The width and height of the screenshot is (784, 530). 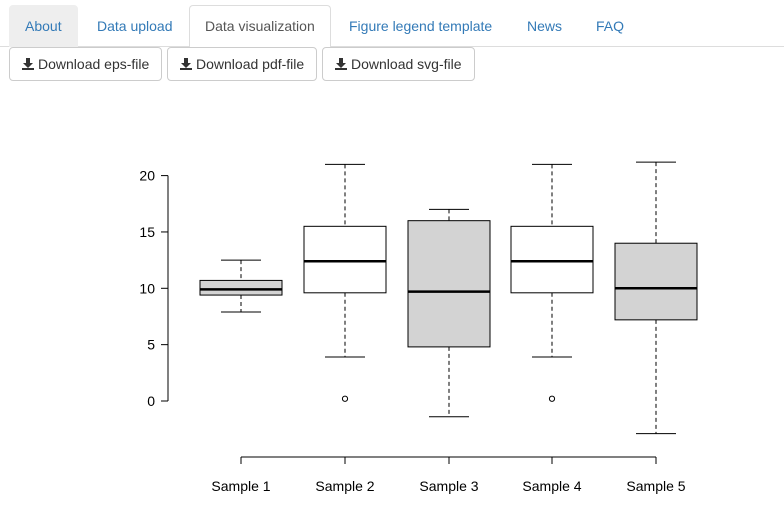 I want to click on x-tick-label: Sample 3, so click(x=448, y=486).